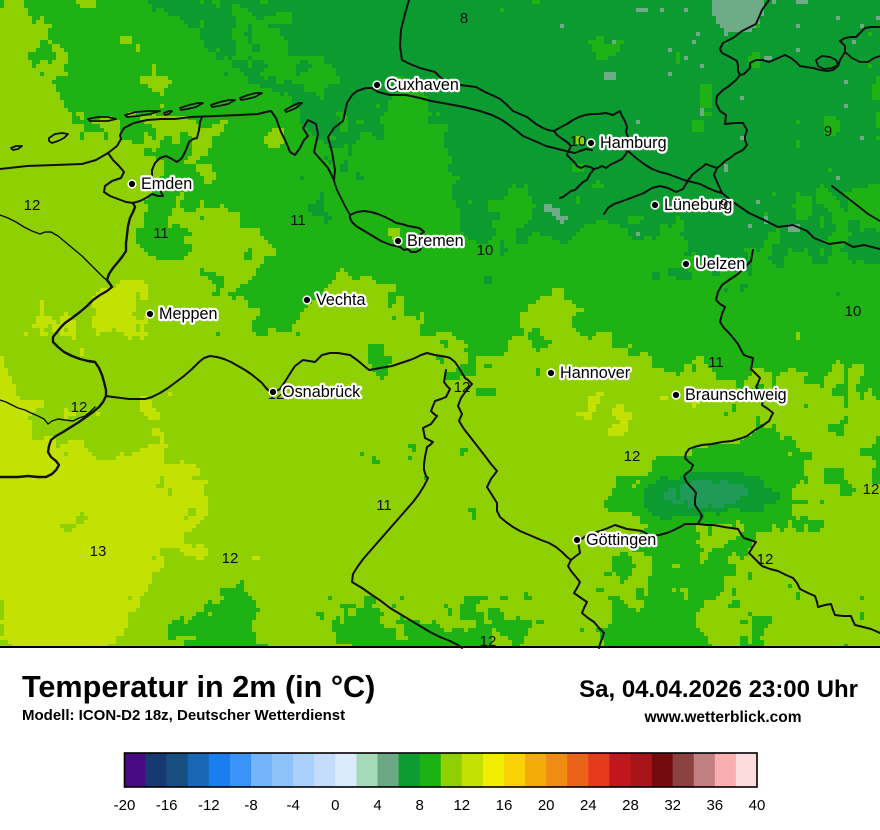 The image size is (880, 830). I want to click on svg-text: Emden, so click(166, 184).